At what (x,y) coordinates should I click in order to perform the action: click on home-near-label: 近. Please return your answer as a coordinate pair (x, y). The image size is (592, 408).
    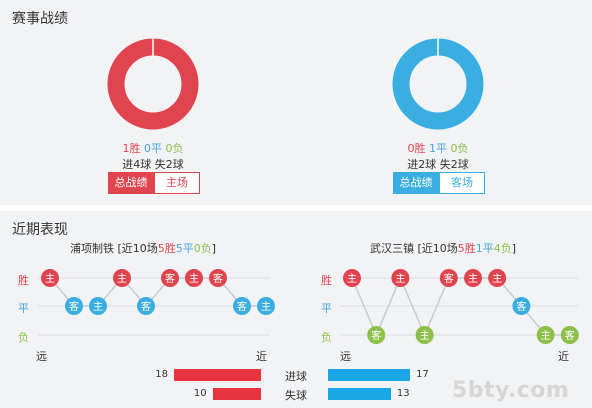
    Looking at the image, I should click on (261, 356).